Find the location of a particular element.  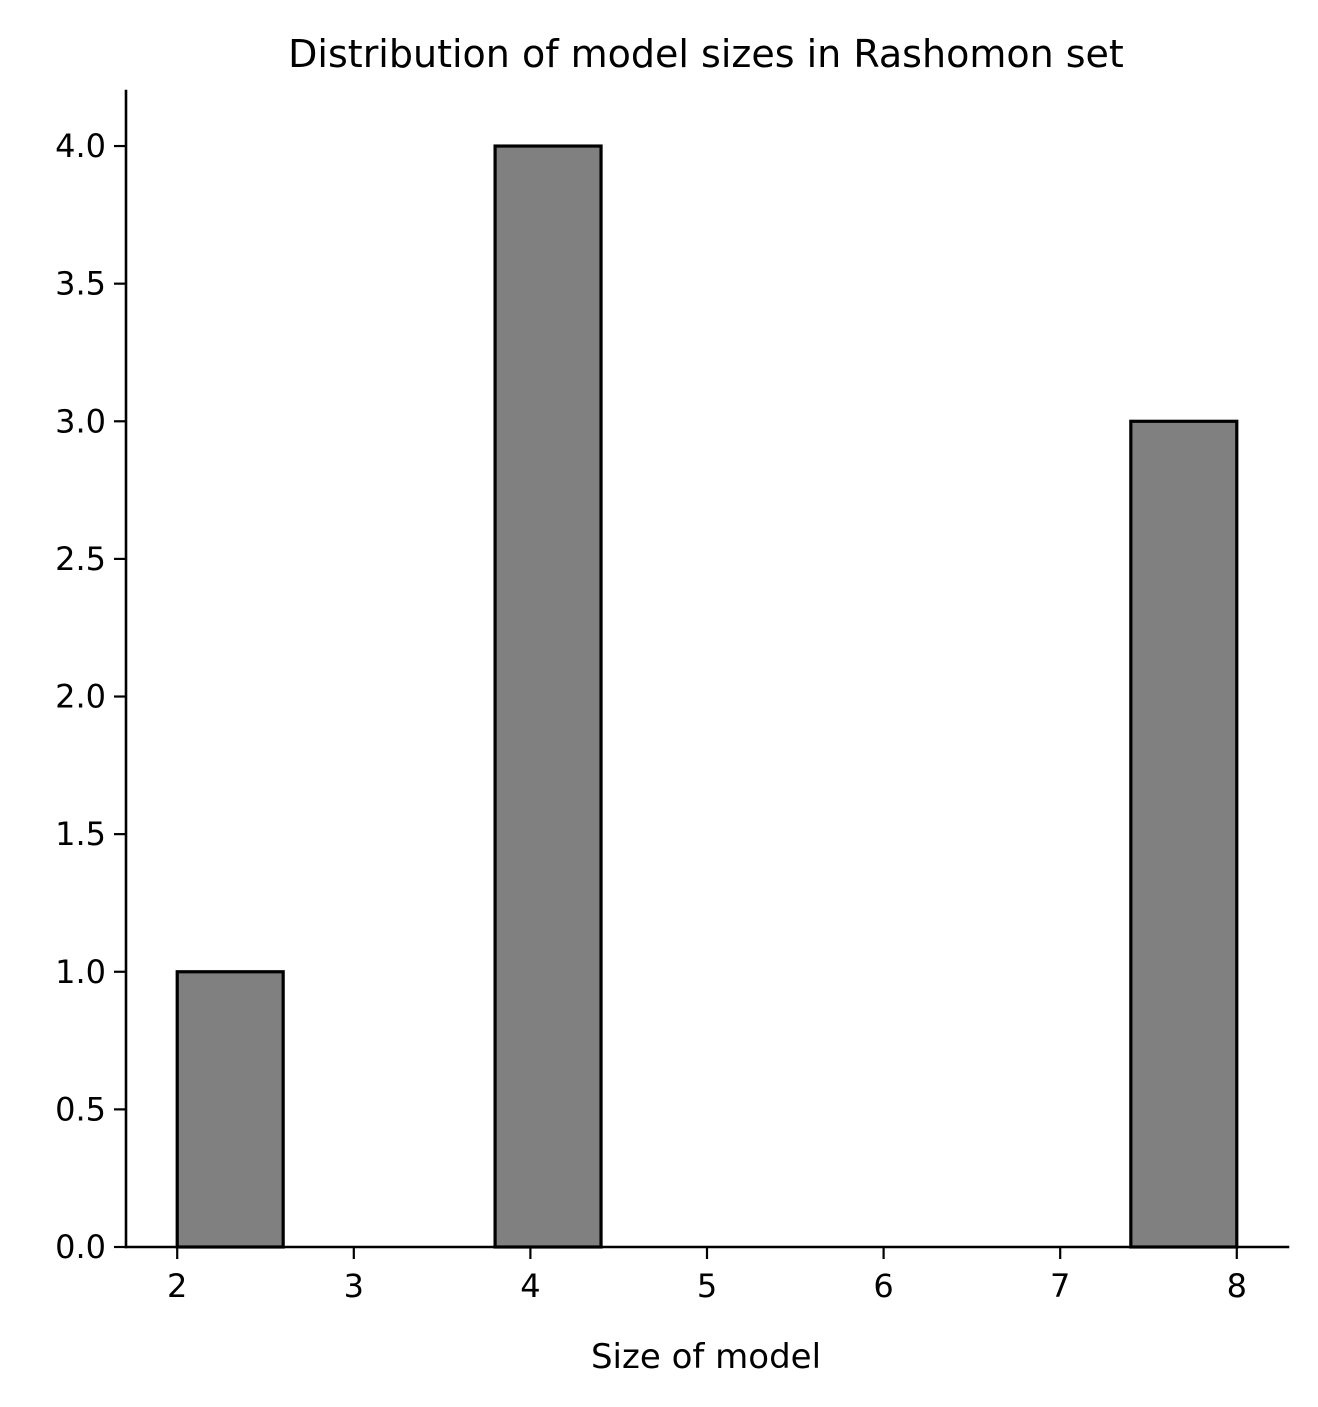

y-tick-label: 3.5 is located at coordinates (80, 284).